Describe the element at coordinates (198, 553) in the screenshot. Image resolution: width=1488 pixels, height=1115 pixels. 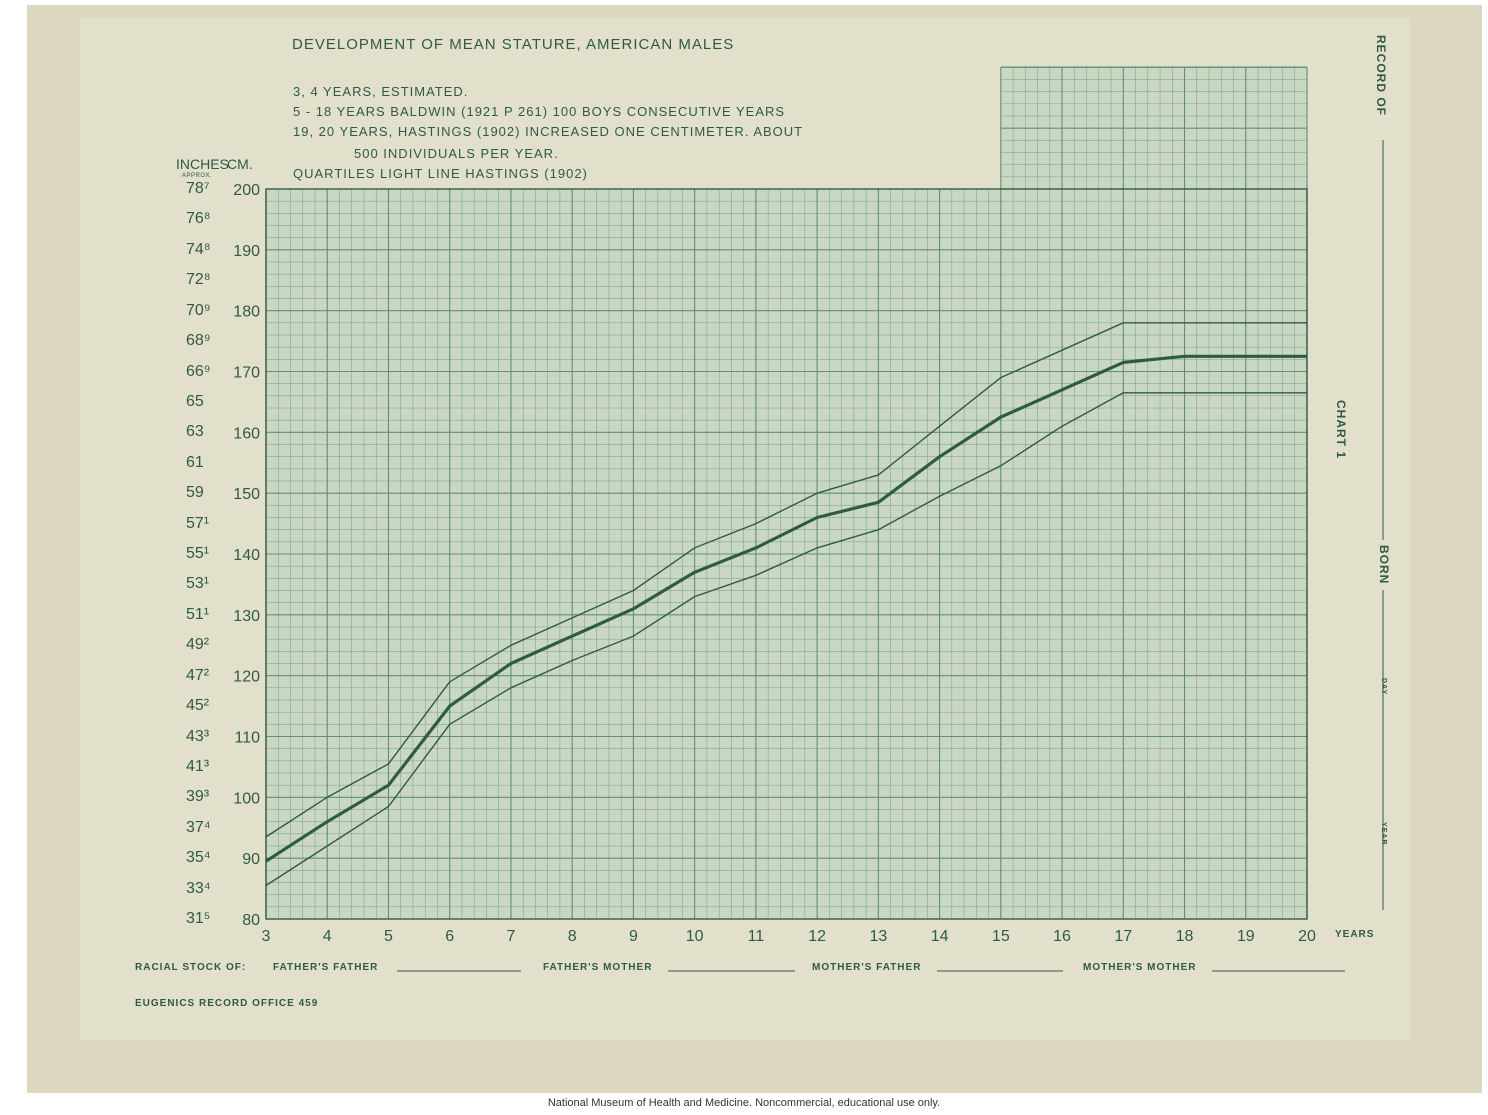
I see `inch-tick-label: 55¹` at that location.